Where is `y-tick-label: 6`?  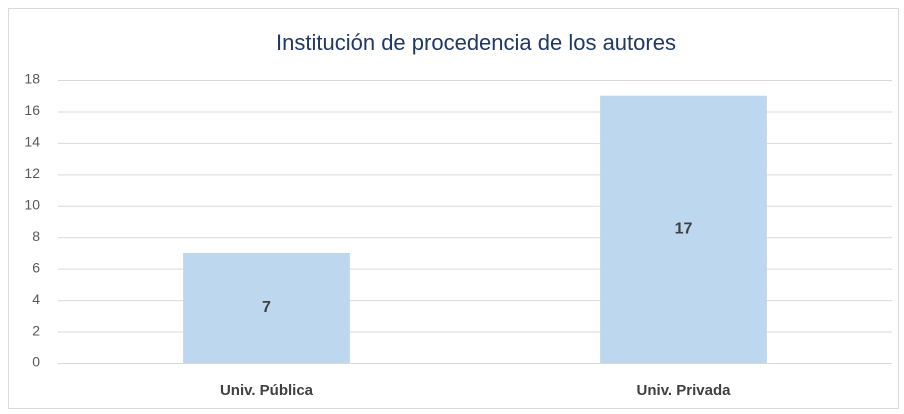
y-tick-label: 6 is located at coordinates (36, 267).